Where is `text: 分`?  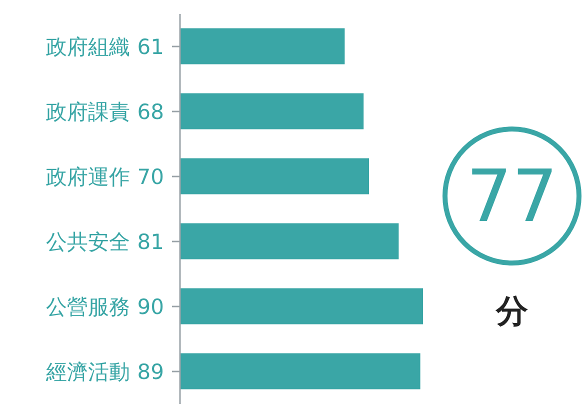
text: 分 is located at coordinates (511, 311).